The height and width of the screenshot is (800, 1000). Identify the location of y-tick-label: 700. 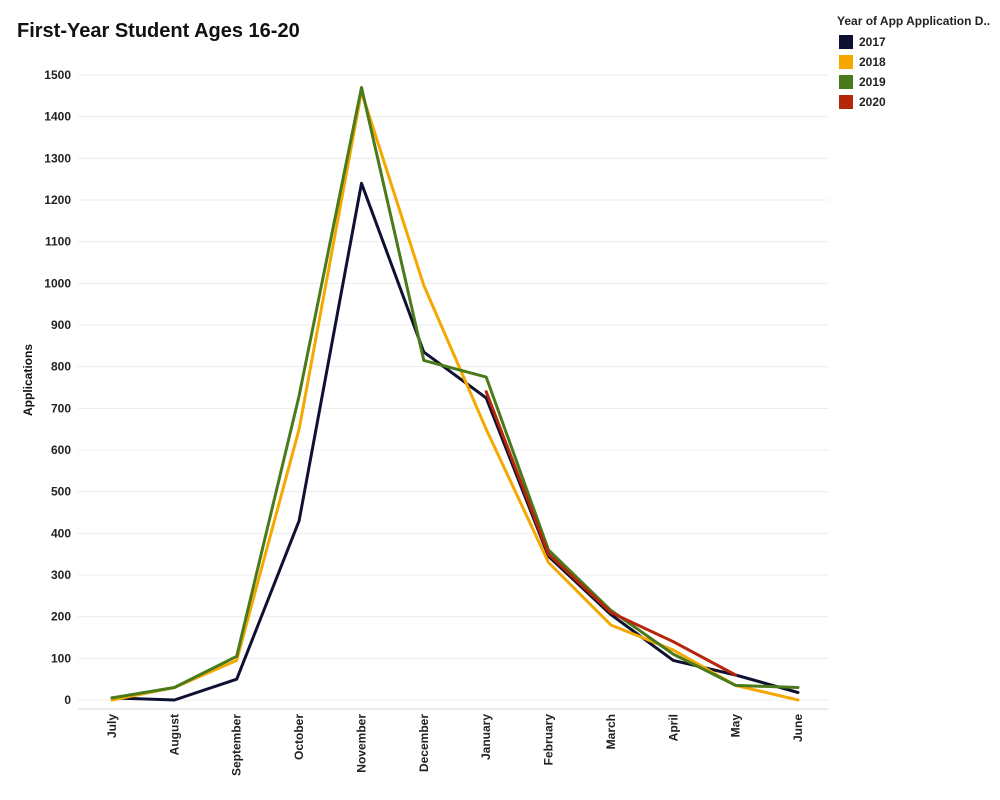
(61, 408).